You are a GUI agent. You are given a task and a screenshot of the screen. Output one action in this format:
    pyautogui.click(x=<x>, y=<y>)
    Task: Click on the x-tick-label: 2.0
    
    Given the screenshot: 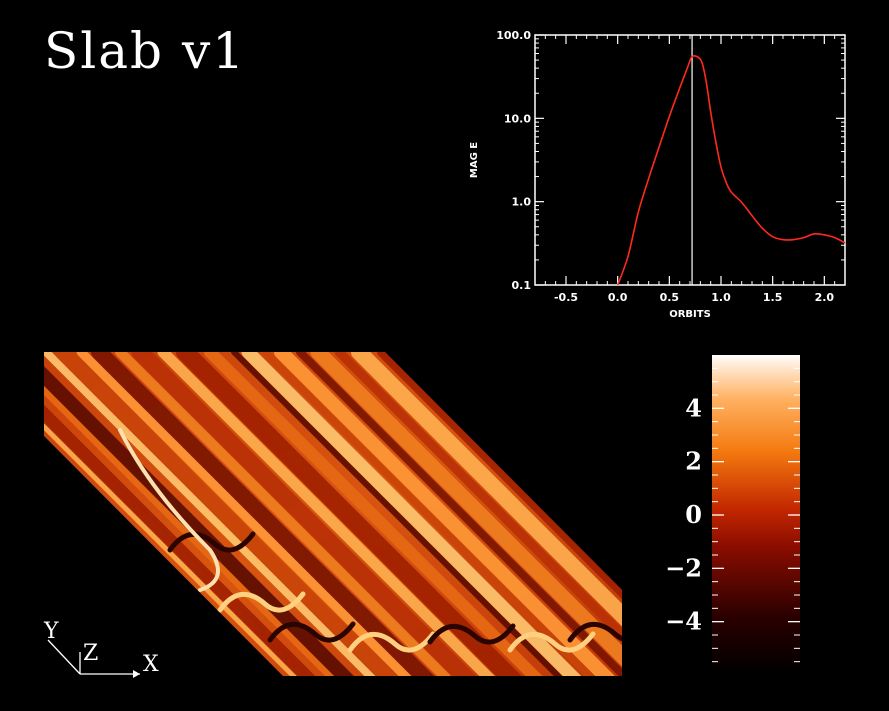 What is the action you would take?
    pyautogui.click(x=825, y=297)
    